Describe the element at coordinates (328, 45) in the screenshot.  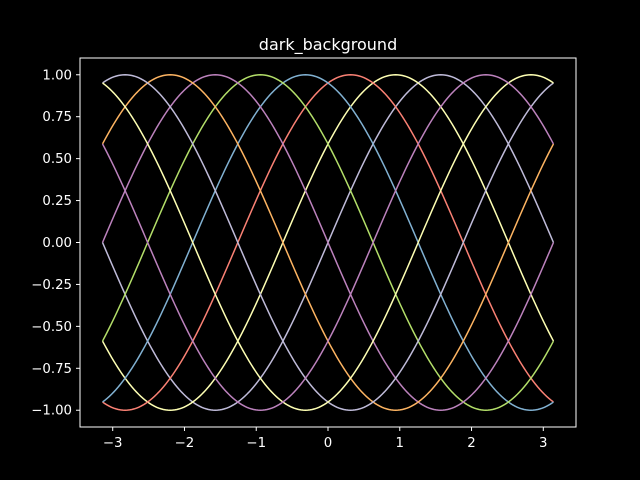
I see `chart-title: dark_background` at that location.